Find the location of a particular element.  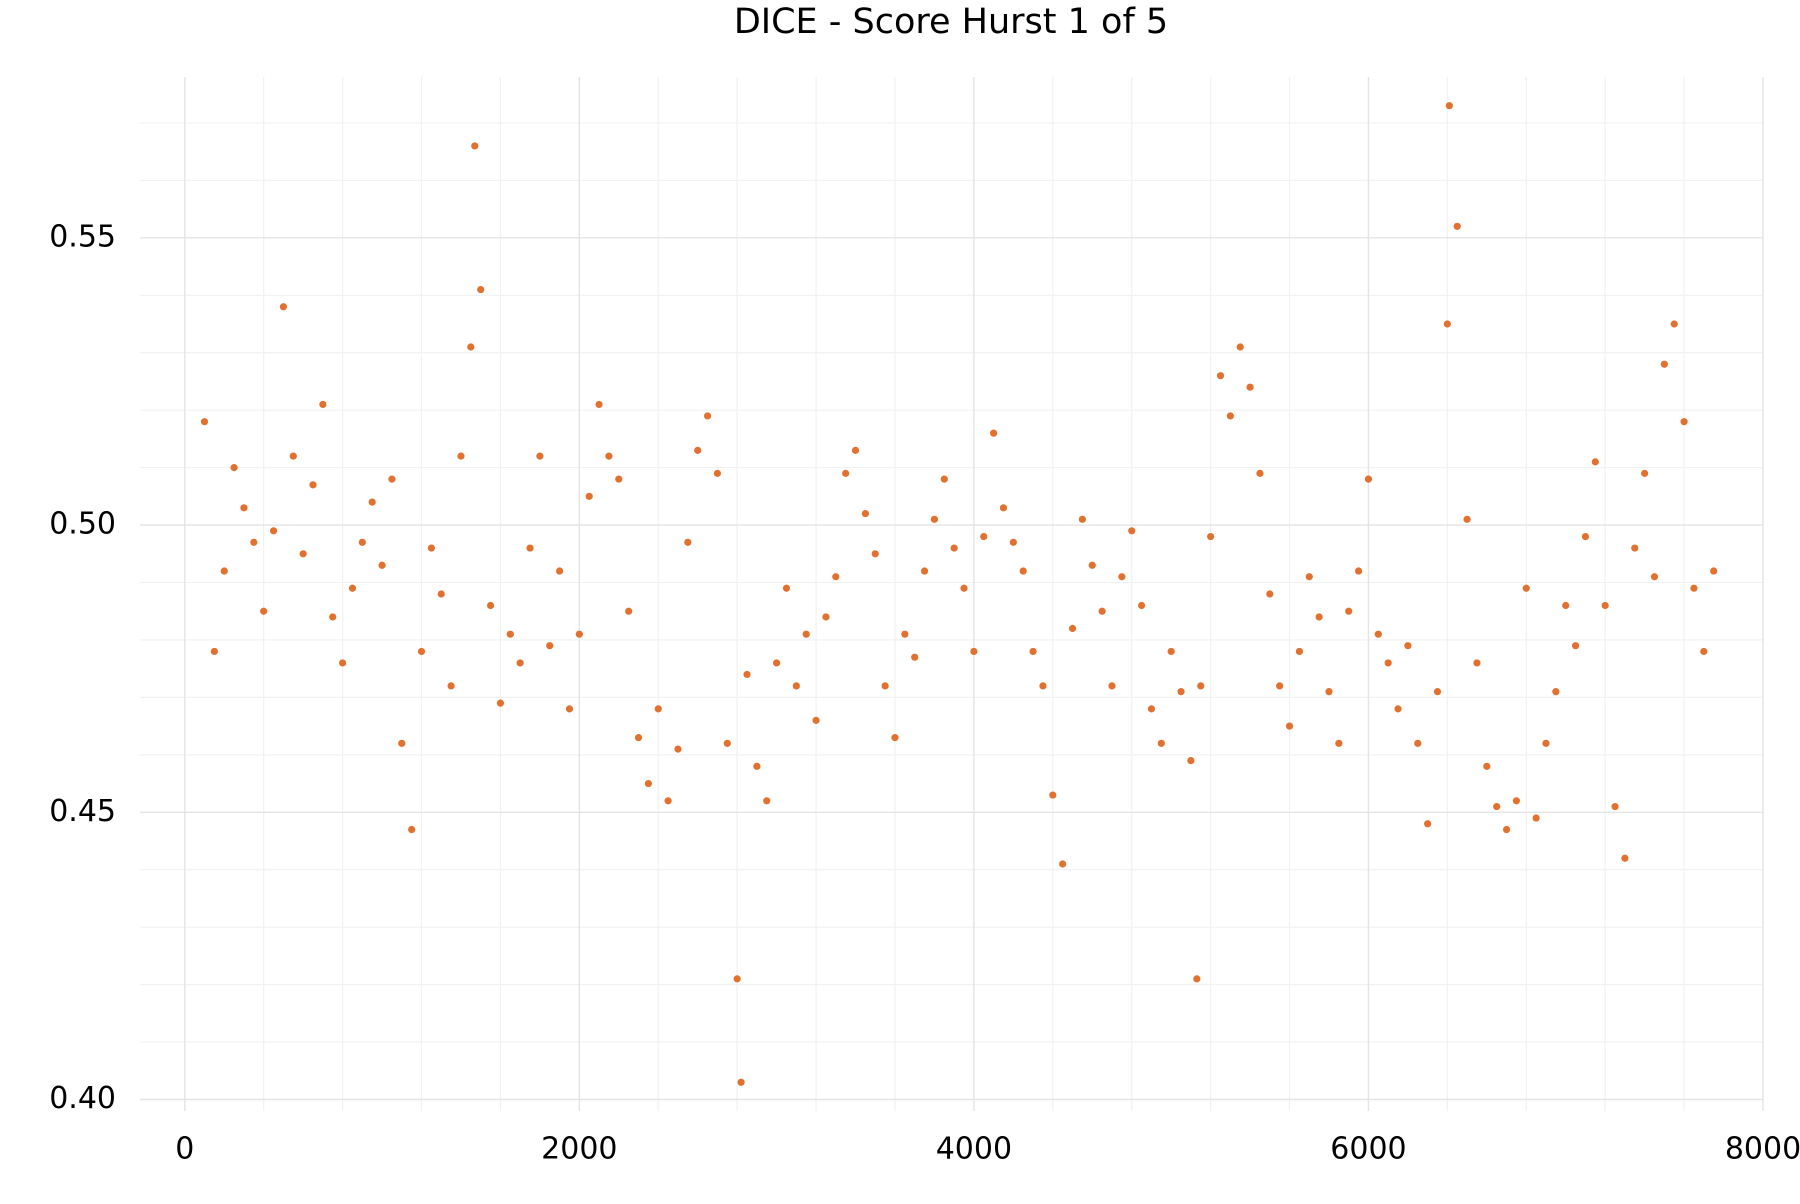

chart-title: DICE - Score Hurst 1 of 5 is located at coordinates (951, 22).